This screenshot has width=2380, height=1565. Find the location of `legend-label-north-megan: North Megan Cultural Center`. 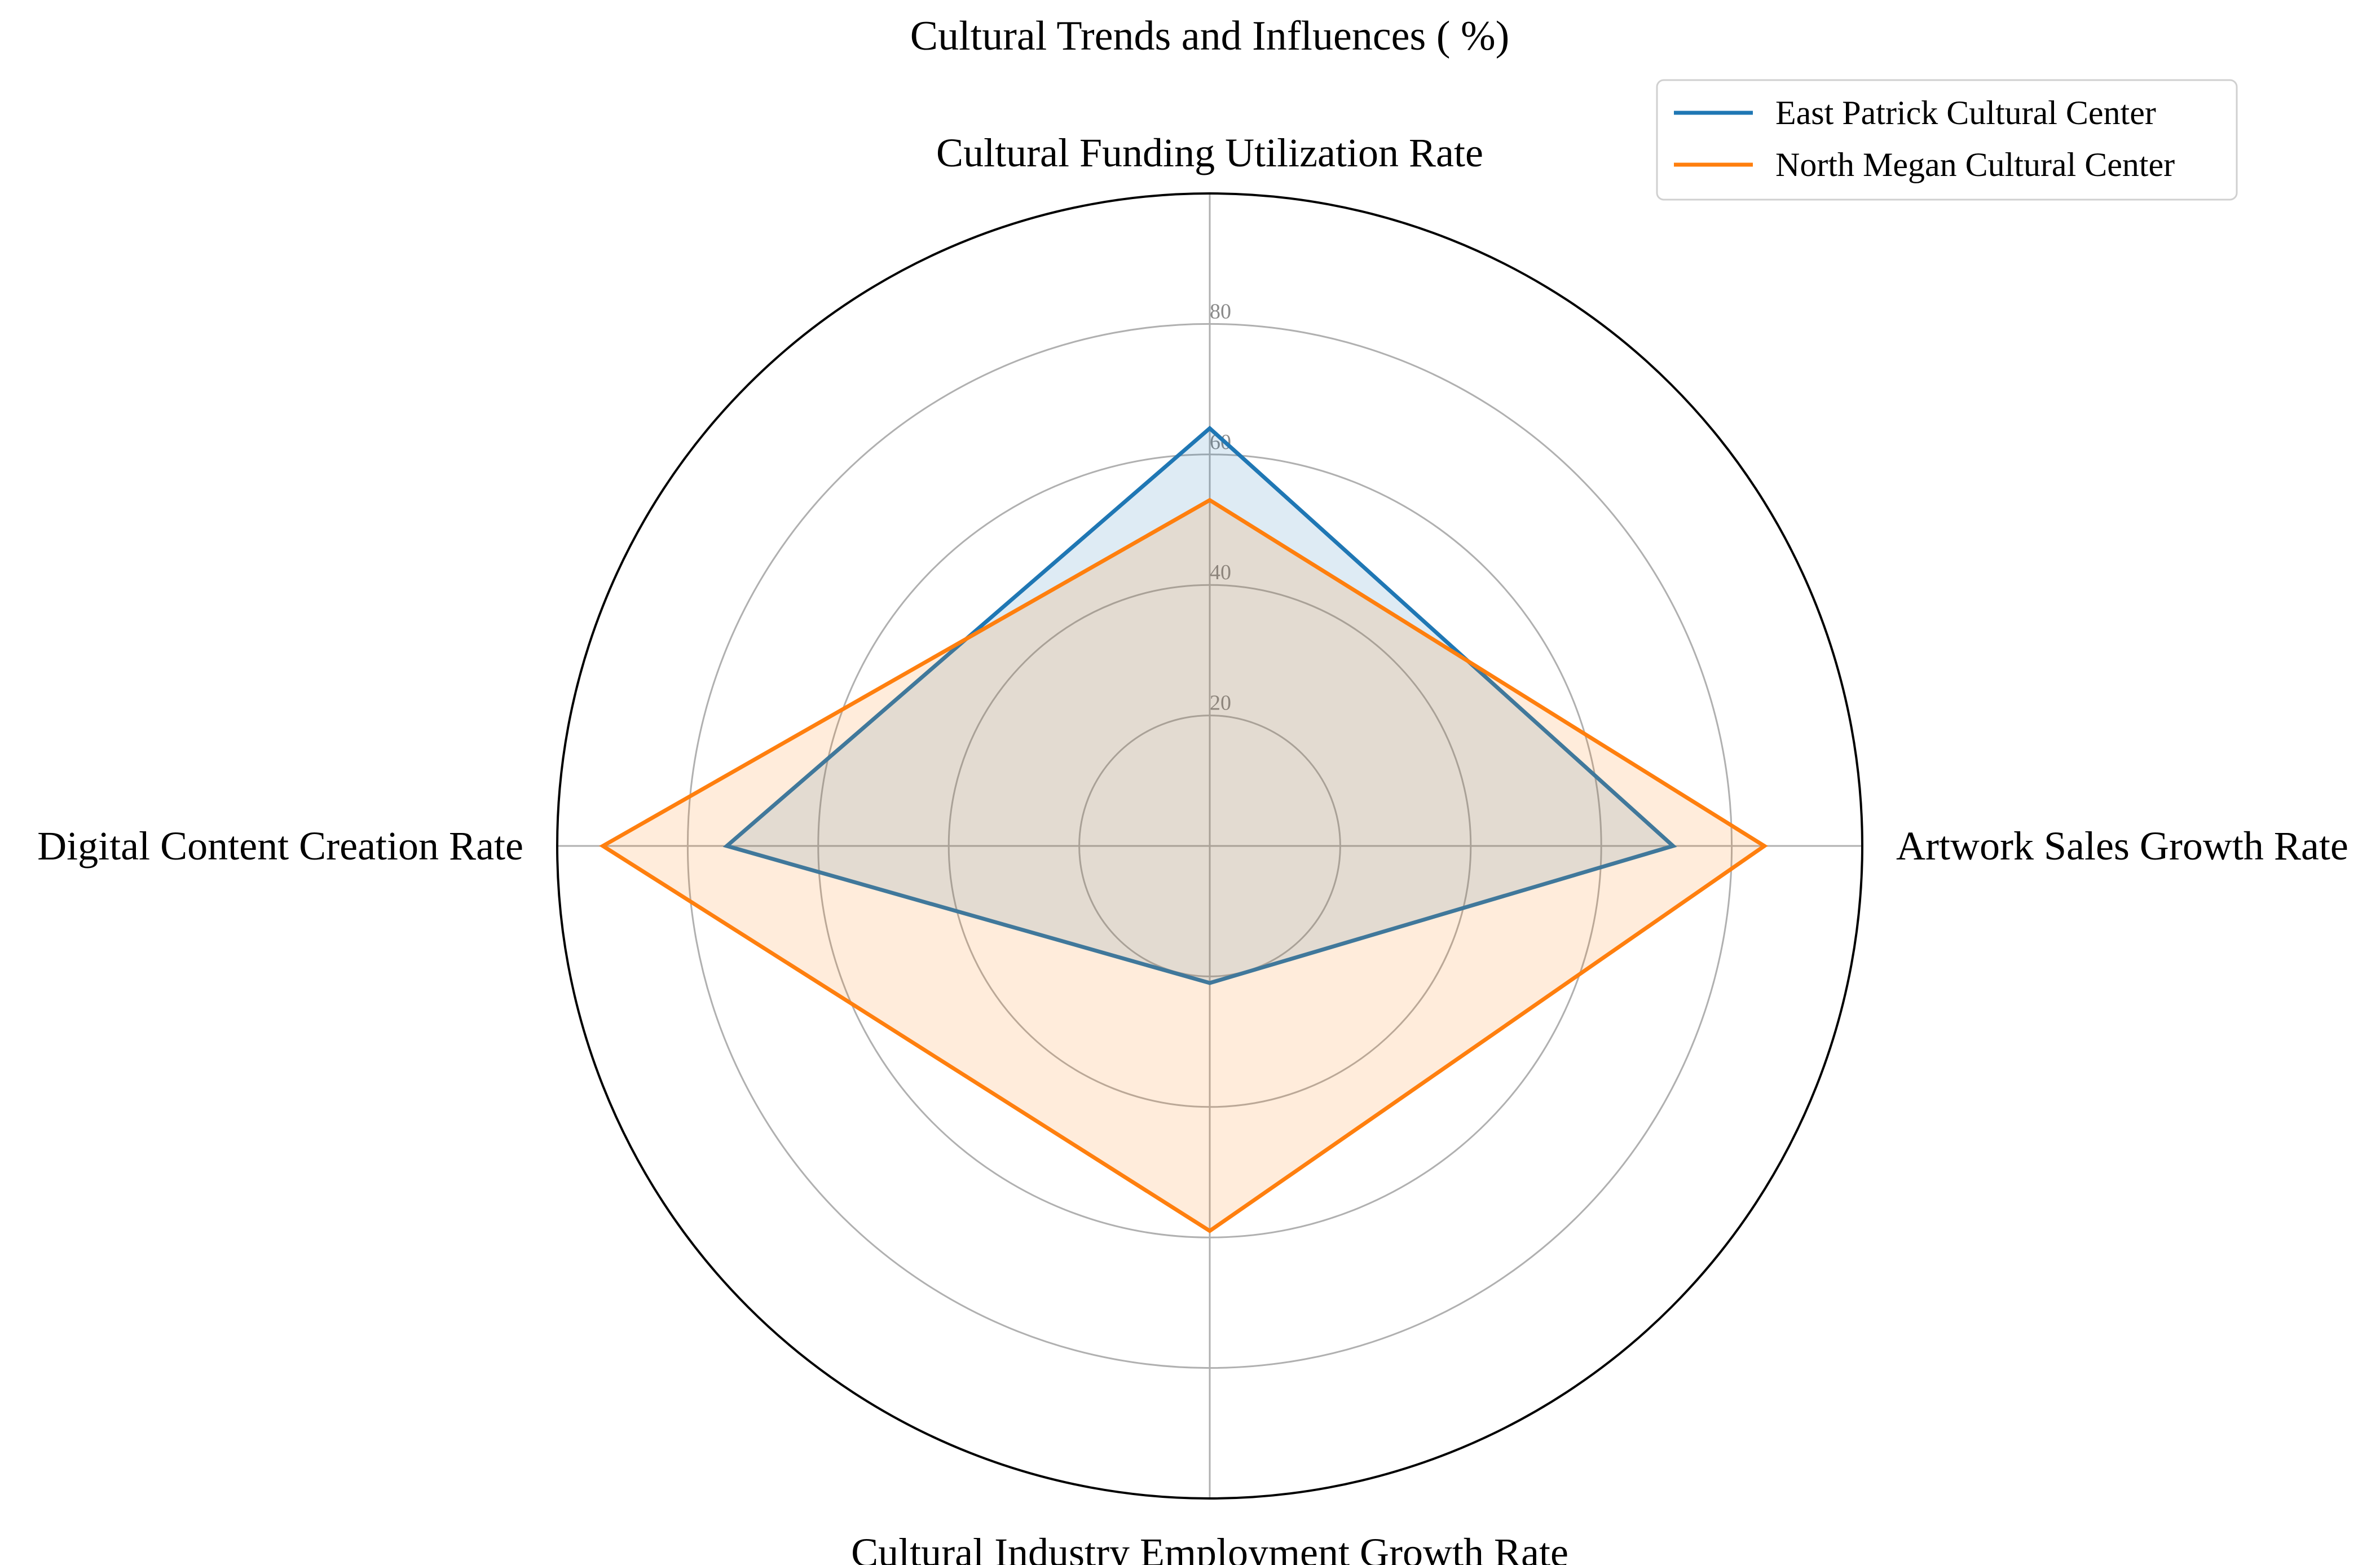

legend-label-north-megan: North Megan Cultural Center is located at coordinates (1975, 164).